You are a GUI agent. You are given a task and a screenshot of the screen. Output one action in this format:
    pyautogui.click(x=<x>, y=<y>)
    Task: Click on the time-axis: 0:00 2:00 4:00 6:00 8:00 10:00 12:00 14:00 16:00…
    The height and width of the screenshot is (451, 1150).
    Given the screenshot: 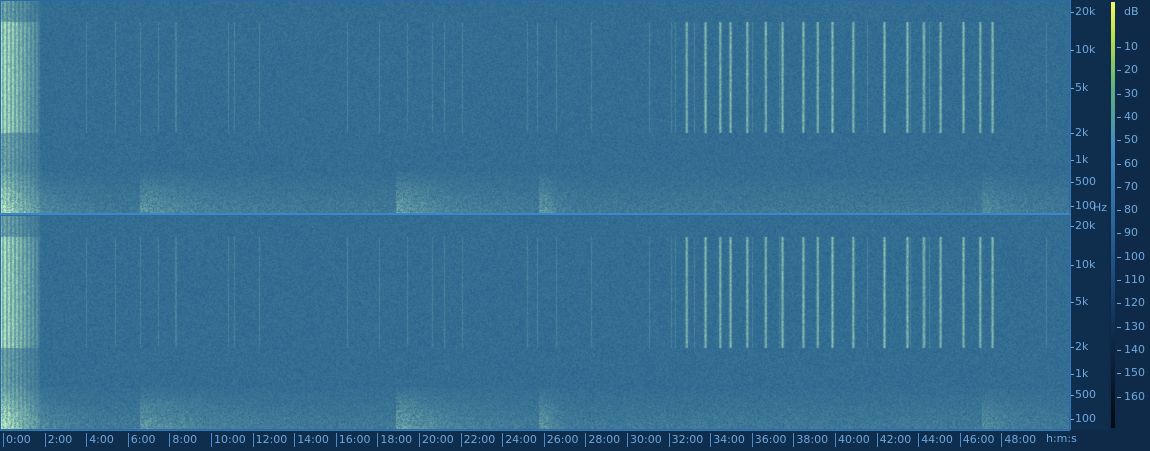 What is the action you would take?
    pyautogui.click(x=535, y=440)
    